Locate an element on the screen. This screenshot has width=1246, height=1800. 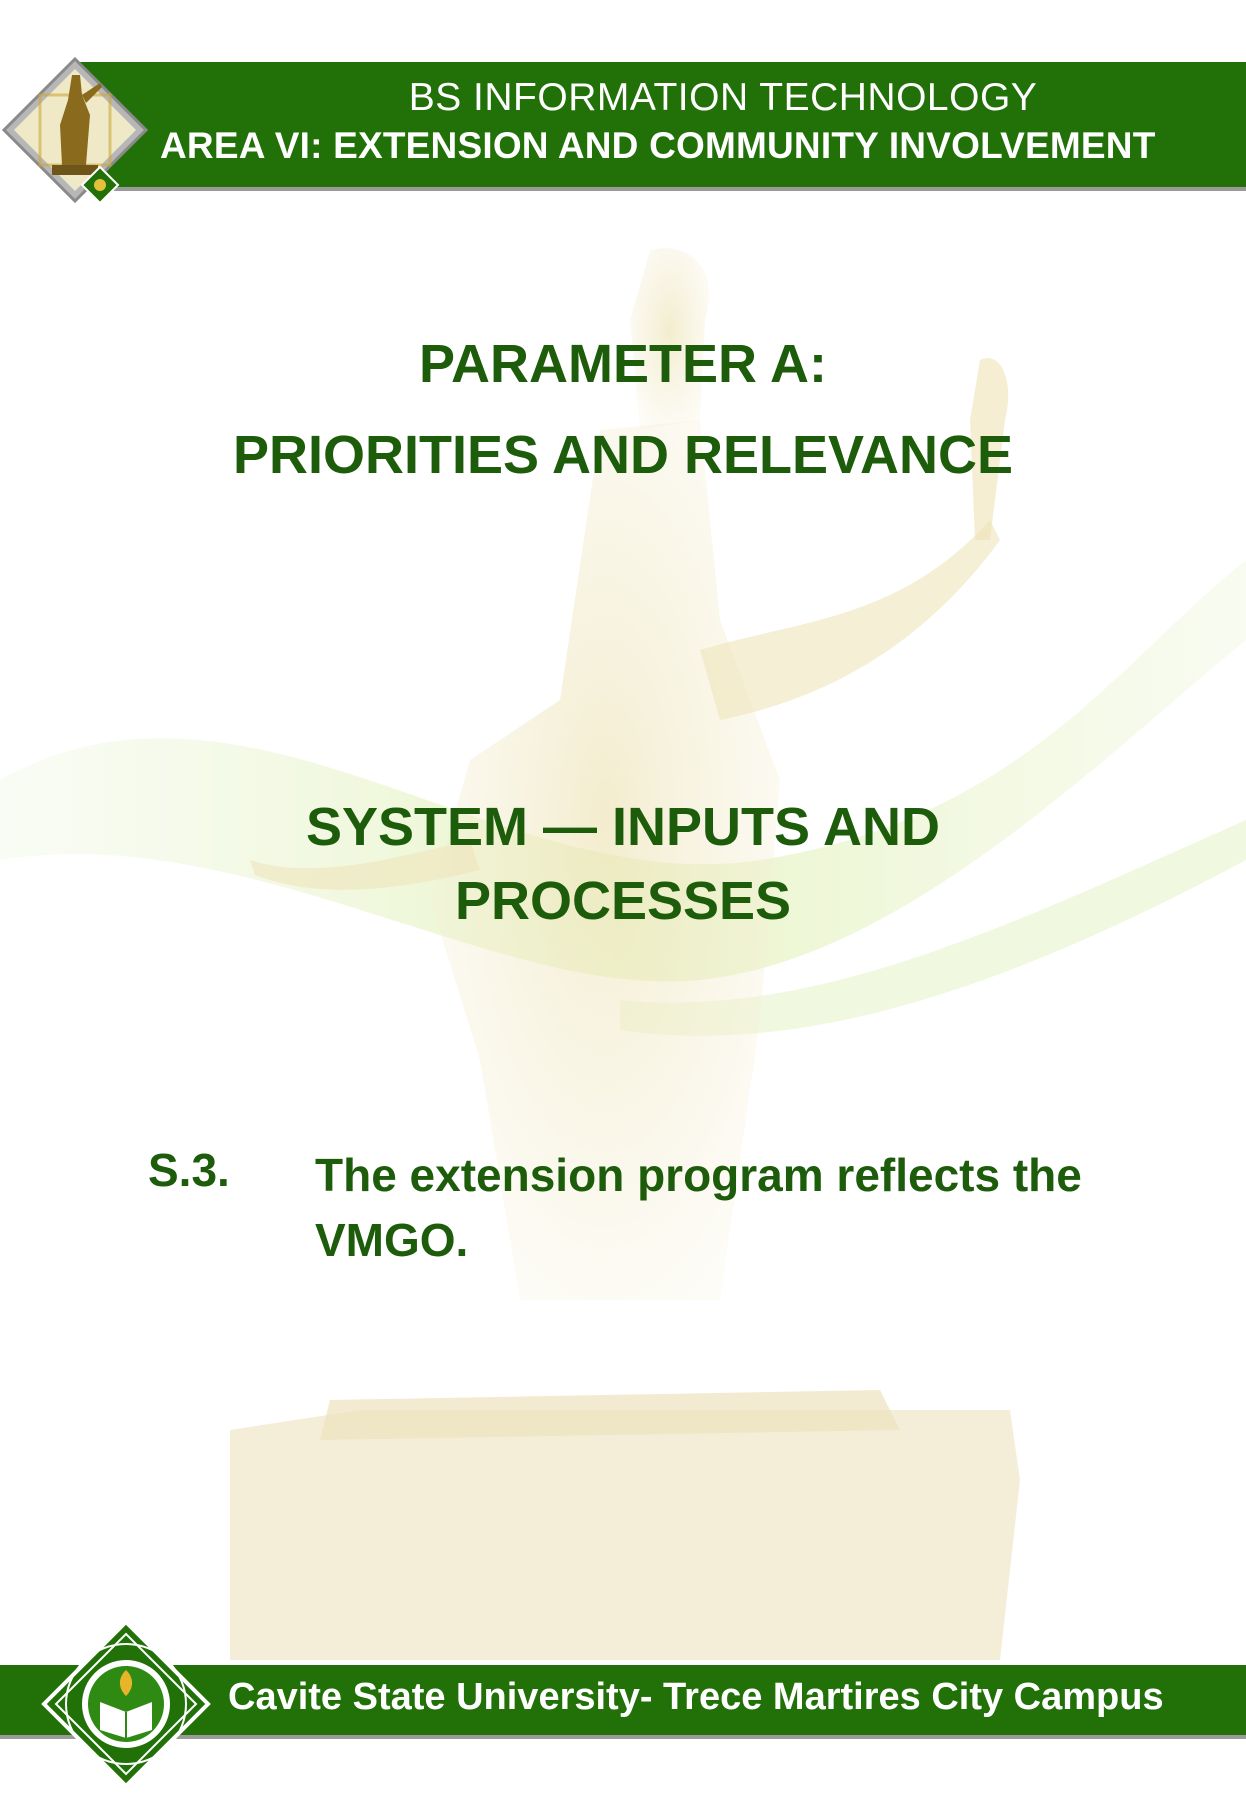
parameter-heading: PARAMETER A: is located at coordinates (623, 364).